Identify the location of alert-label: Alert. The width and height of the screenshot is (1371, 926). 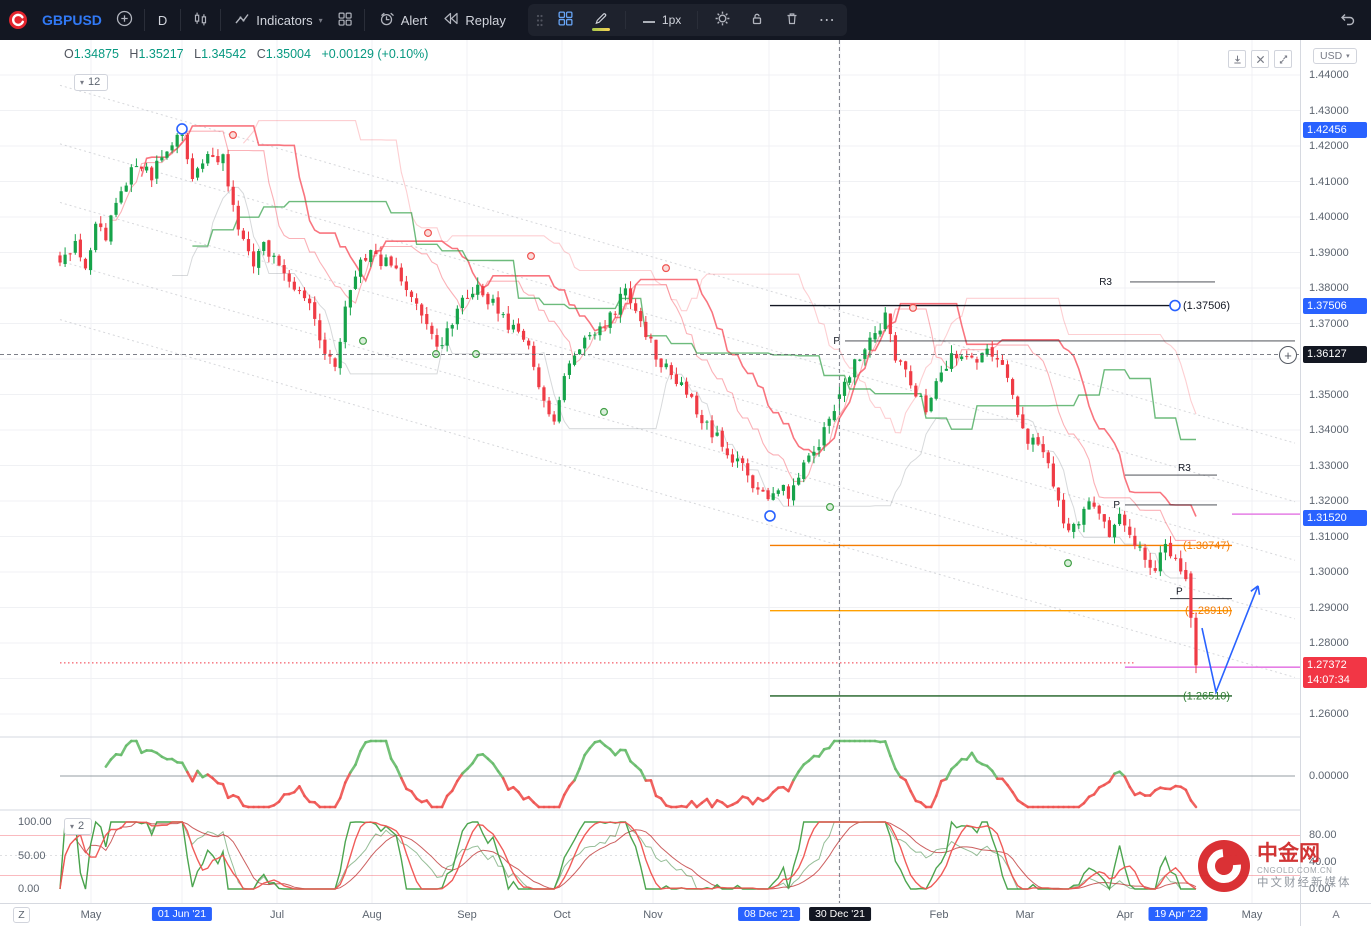
(414, 20).